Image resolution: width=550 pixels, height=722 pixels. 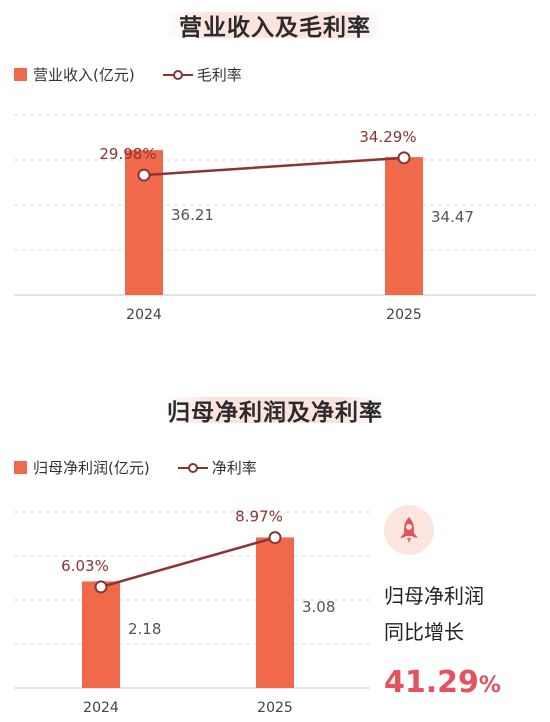 What do you see at coordinates (84, 75) in the screenshot?
I see `chart1-legend-bar: 营业收入(亿元)` at bounding box center [84, 75].